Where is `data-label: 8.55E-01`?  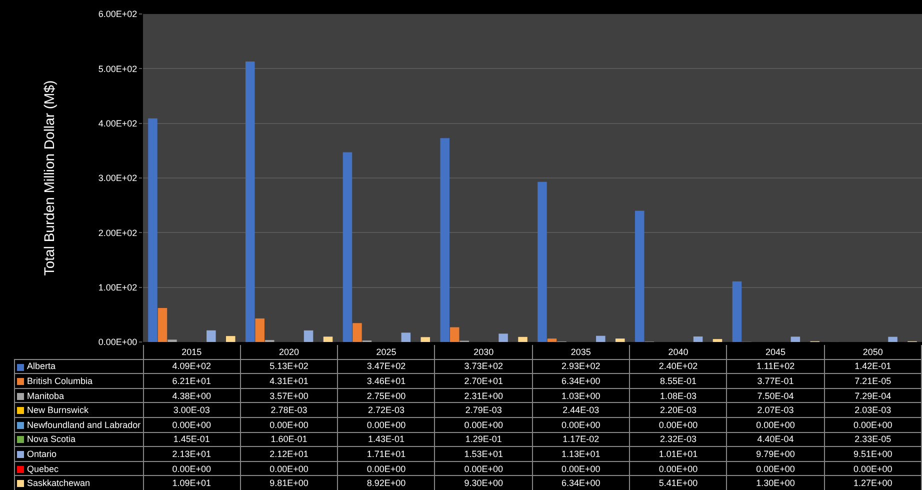 data-label: 8.55E-01 is located at coordinates (678, 381).